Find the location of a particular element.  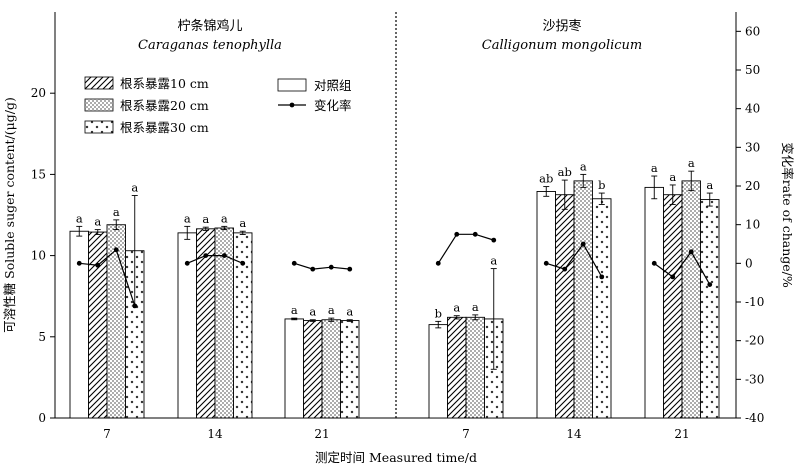

y-right-tick-label: -10 is located at coordinates (754, 302).